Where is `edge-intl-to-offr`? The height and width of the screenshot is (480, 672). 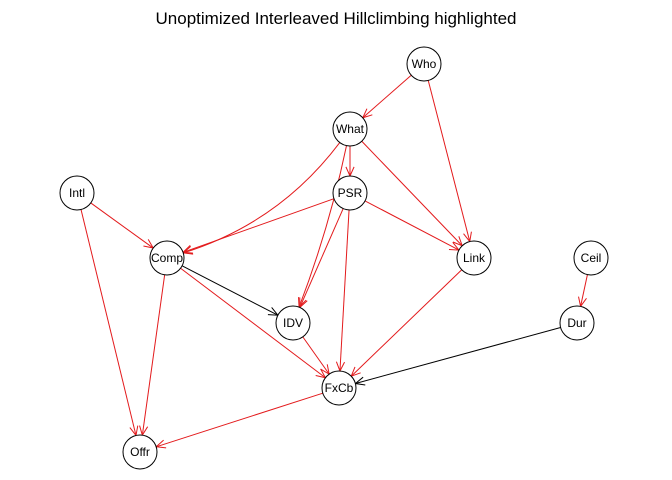 edge-intl-to-offr is located at coordinates (109, 323).